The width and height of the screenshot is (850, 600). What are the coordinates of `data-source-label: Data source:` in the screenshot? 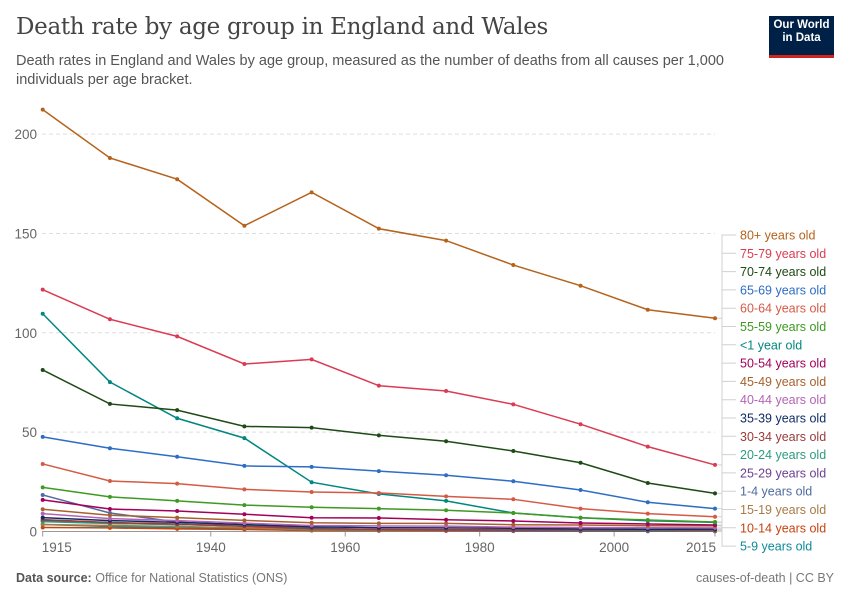 It's located at (54, 578).